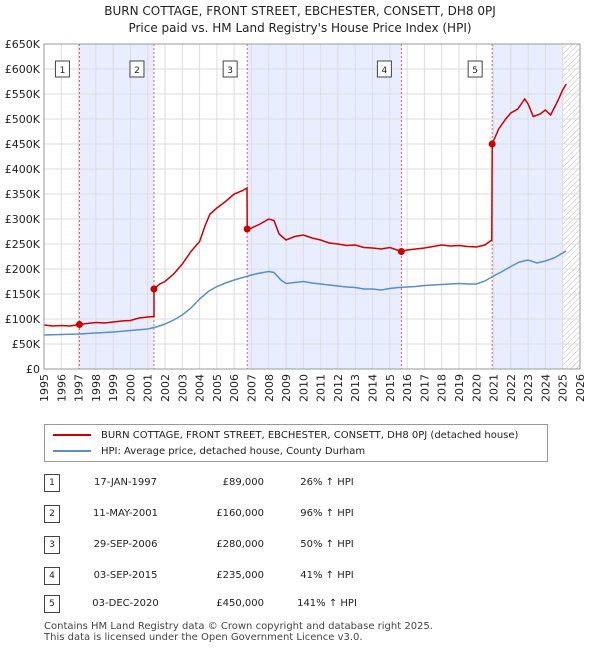  What do you see at coordinates (240, 544) in the screenshot?
I see `transaction-price: £280,000` at bounding box center [240, 544].